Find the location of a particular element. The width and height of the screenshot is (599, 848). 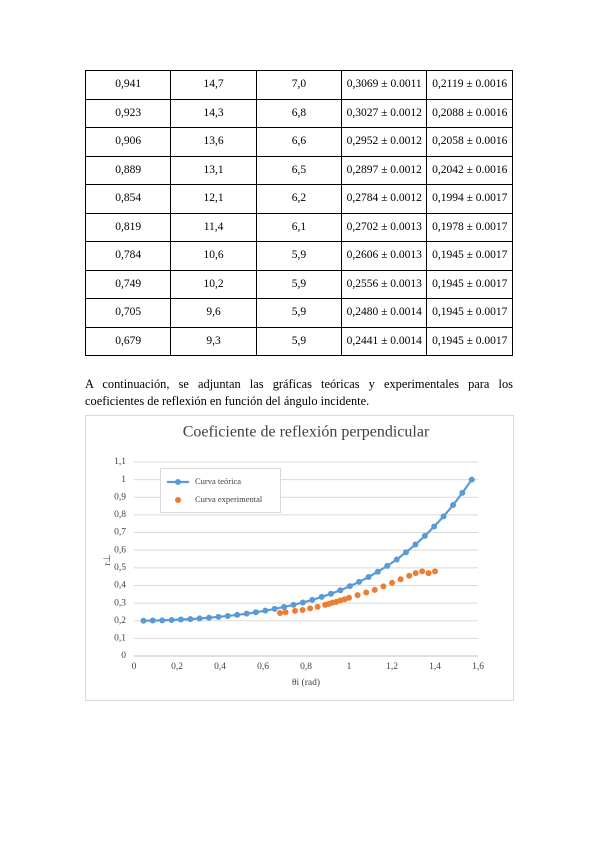

table-cell: 0,3027 ± 0.0012 is located at coordinates (384, 113).